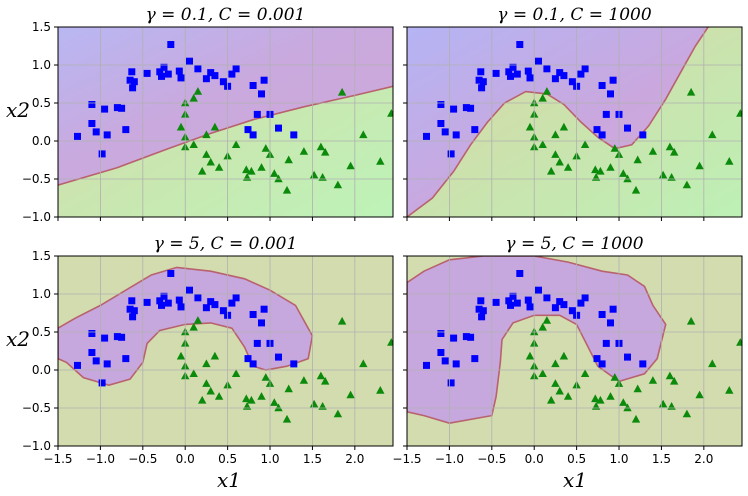 This screenshot has width=748, height=496. Describe the element at coordinates (575, 480) in the screenshot. I see `x1-label-right: x1` at that location.